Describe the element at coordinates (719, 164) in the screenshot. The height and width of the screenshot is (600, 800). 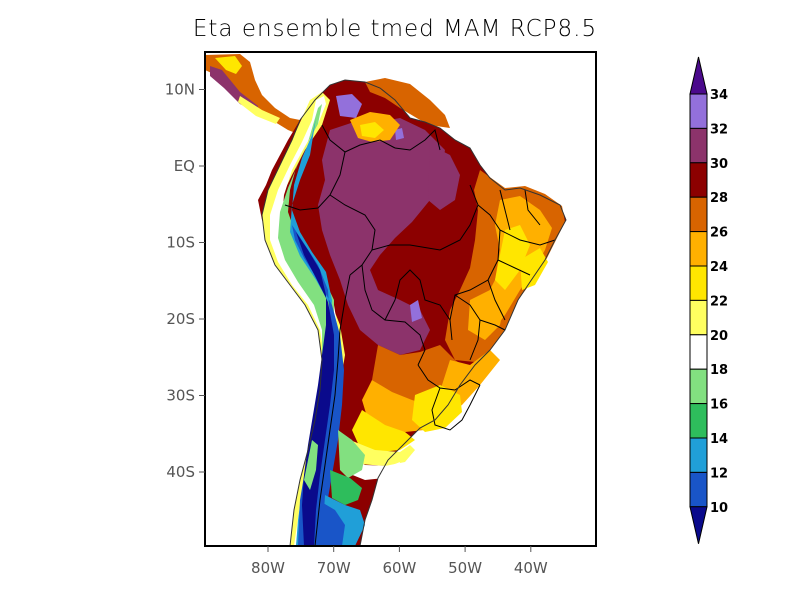
I see `colorbar-label: 30` at that location.